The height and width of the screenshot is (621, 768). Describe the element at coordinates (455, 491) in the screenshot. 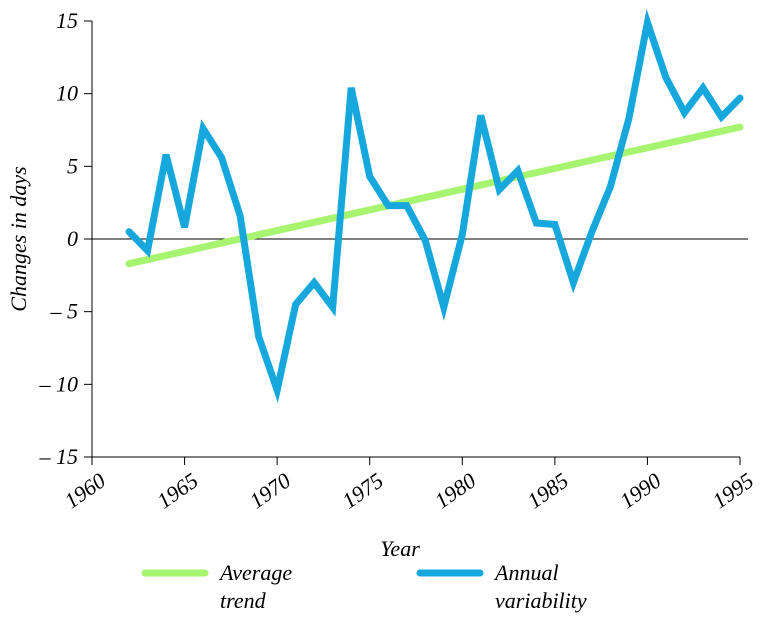

I see `x-tick-label: 1980` at that location.